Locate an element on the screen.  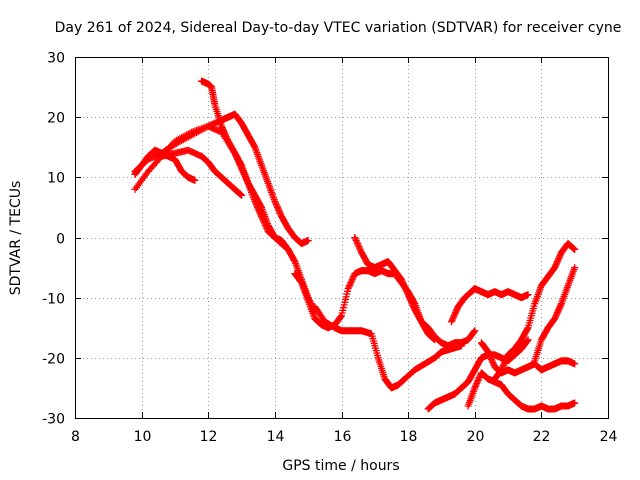
x-tick-label: 10 is located at coordinates (143, 437).